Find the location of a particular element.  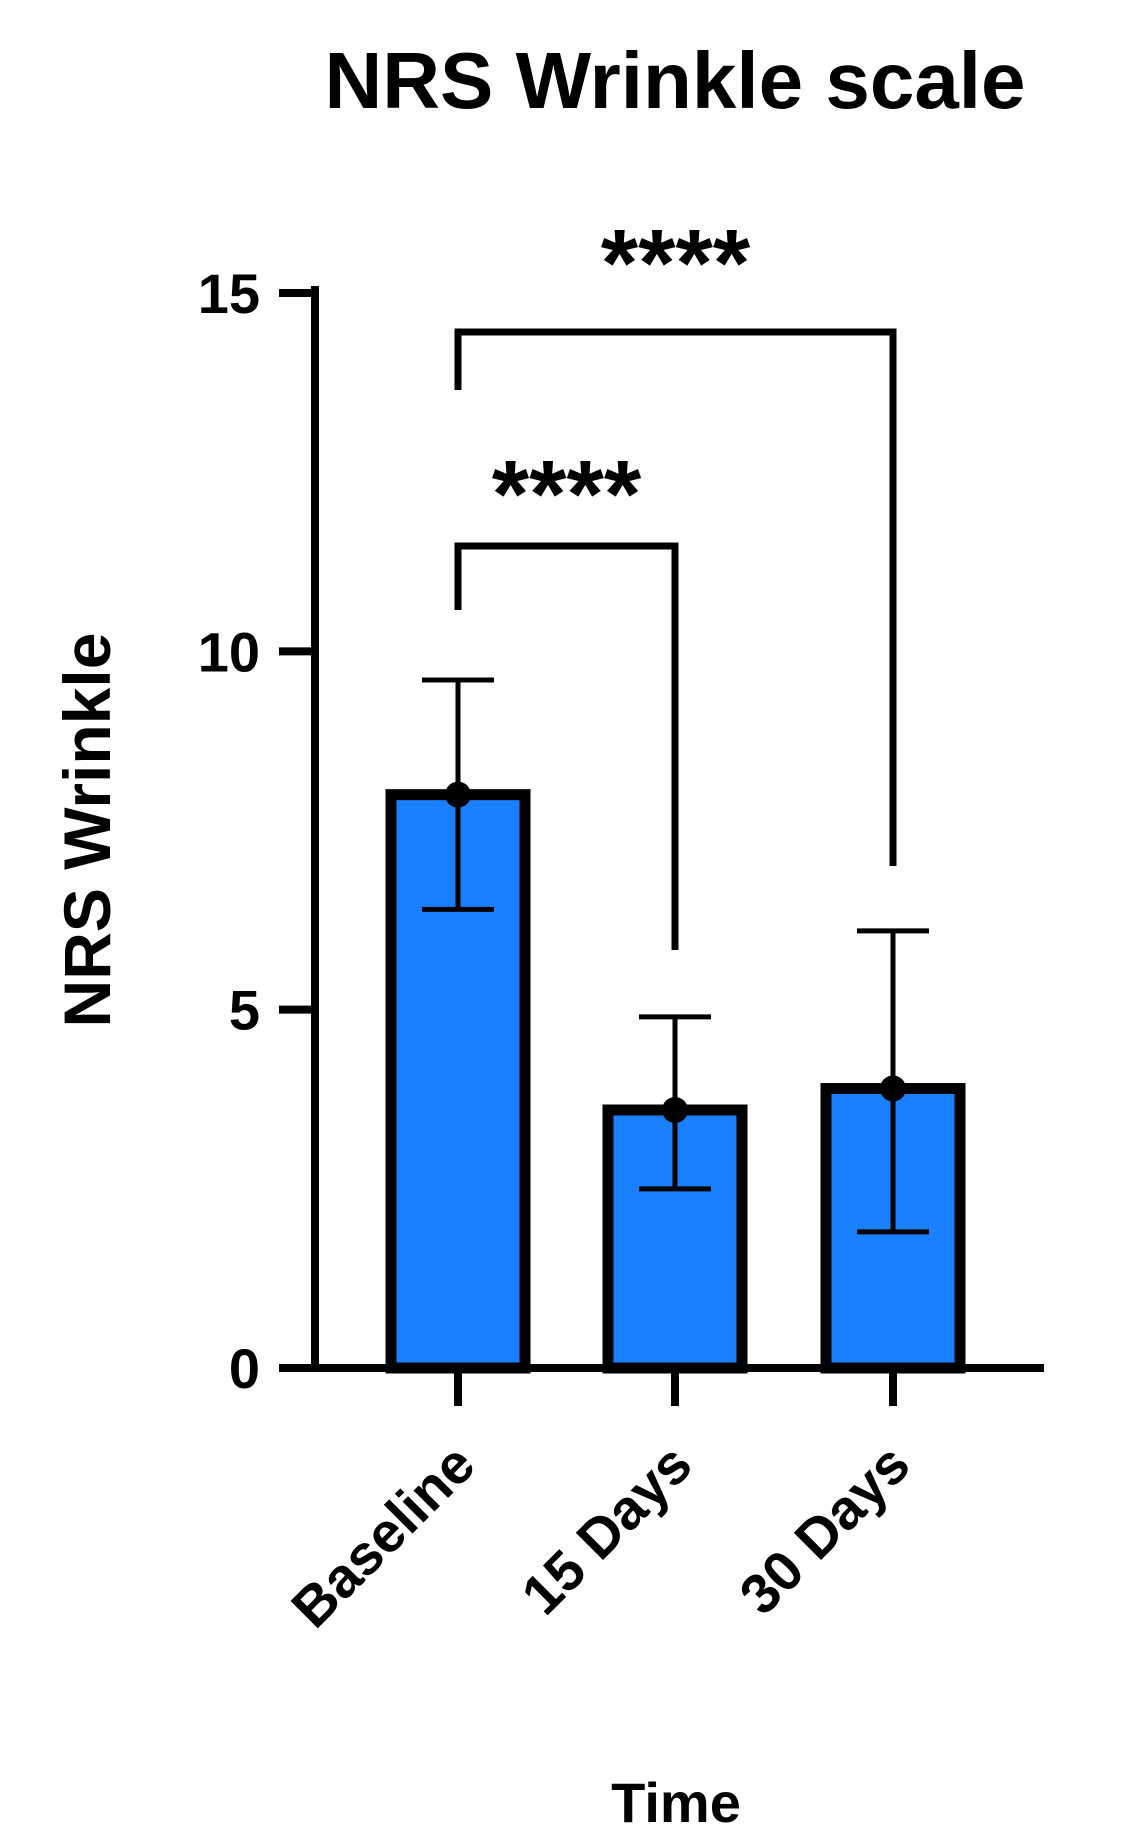

y-tick-label: 0 is located at coordinates (244, 1368).